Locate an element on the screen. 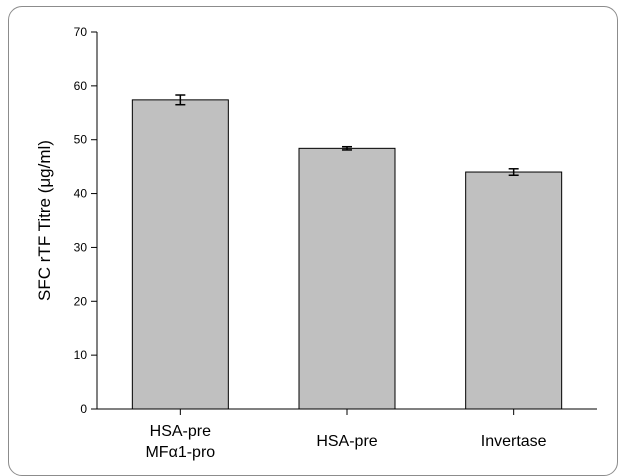 This screenshot has width=624, height=476. y-tick-label: 0 is located at coordinates (83, 409).